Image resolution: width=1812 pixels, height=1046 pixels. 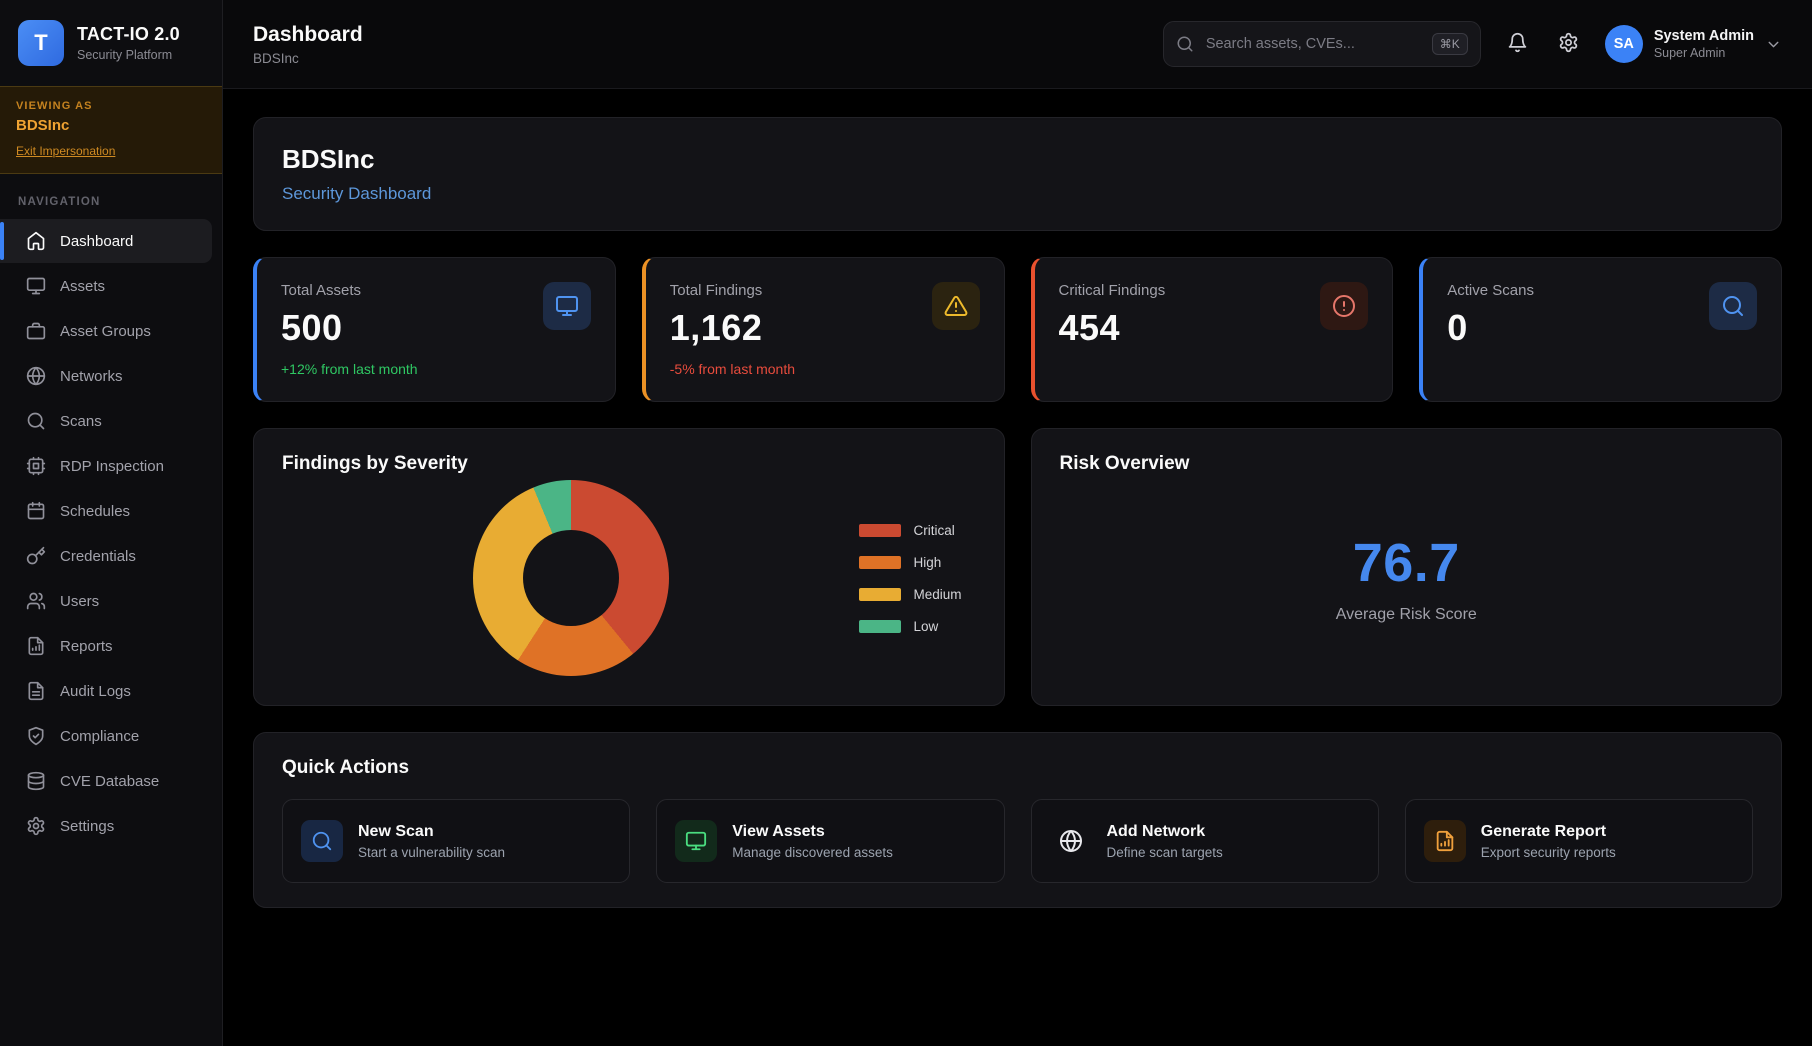 What do you see at coordinates (1517, 44) in the screenshot?
I see `notifications-button` at bounding box center [1517, 44].